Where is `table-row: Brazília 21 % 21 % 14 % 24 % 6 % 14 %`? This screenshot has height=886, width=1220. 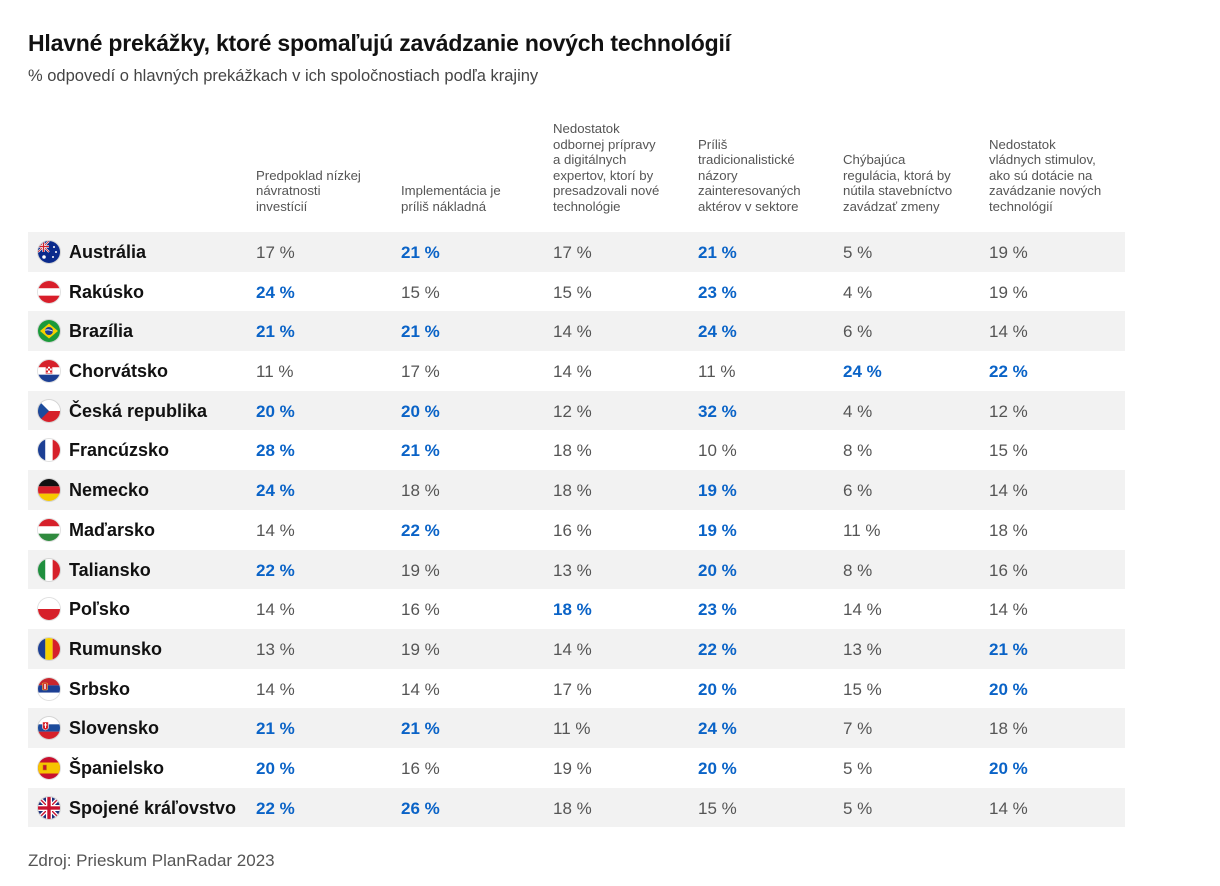 table-row: Brazília 21 % 21 % 14 % 24 % 6 % 14 % is located at coordinates (576, 331).